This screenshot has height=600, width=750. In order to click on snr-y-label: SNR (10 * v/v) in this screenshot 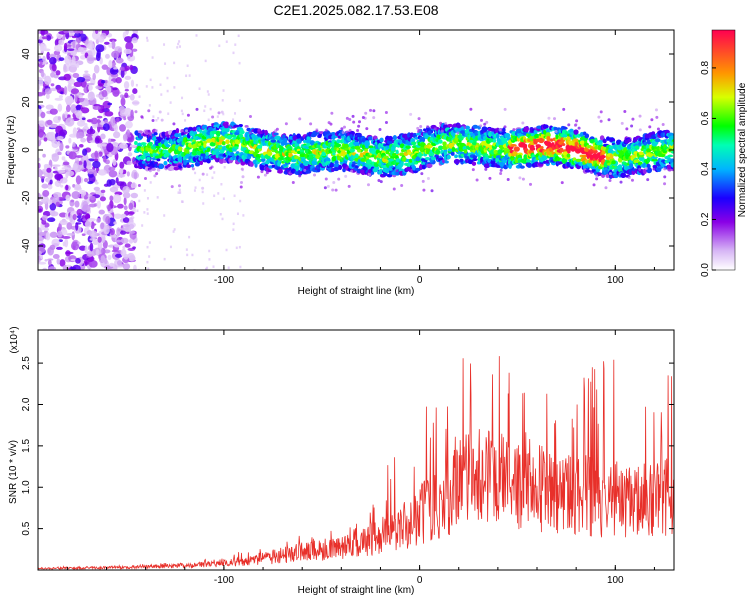, I will do `click(13, 472)`.